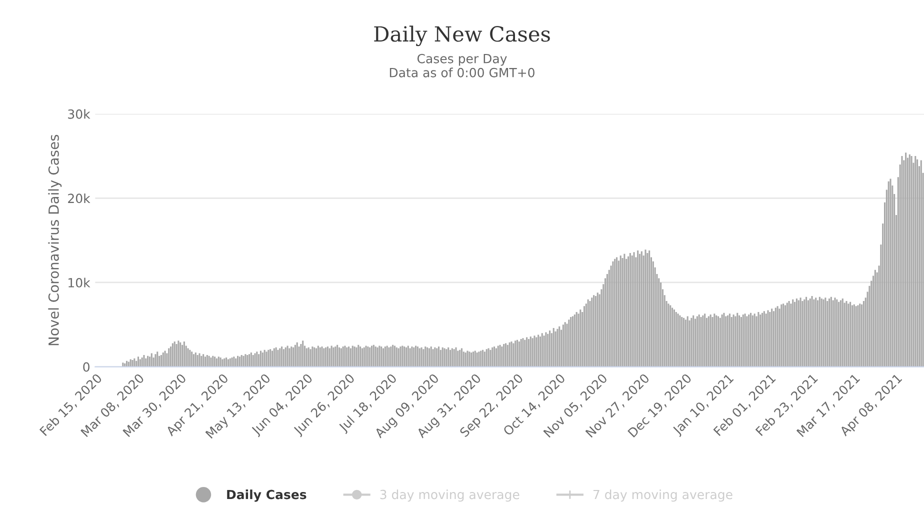  What do you see at coordinates (462, 66) in the screenshot?
I see `chart-subtitle: Cases per Day Data as of 0:00 GMT+0` at bounding box center [462, 66].